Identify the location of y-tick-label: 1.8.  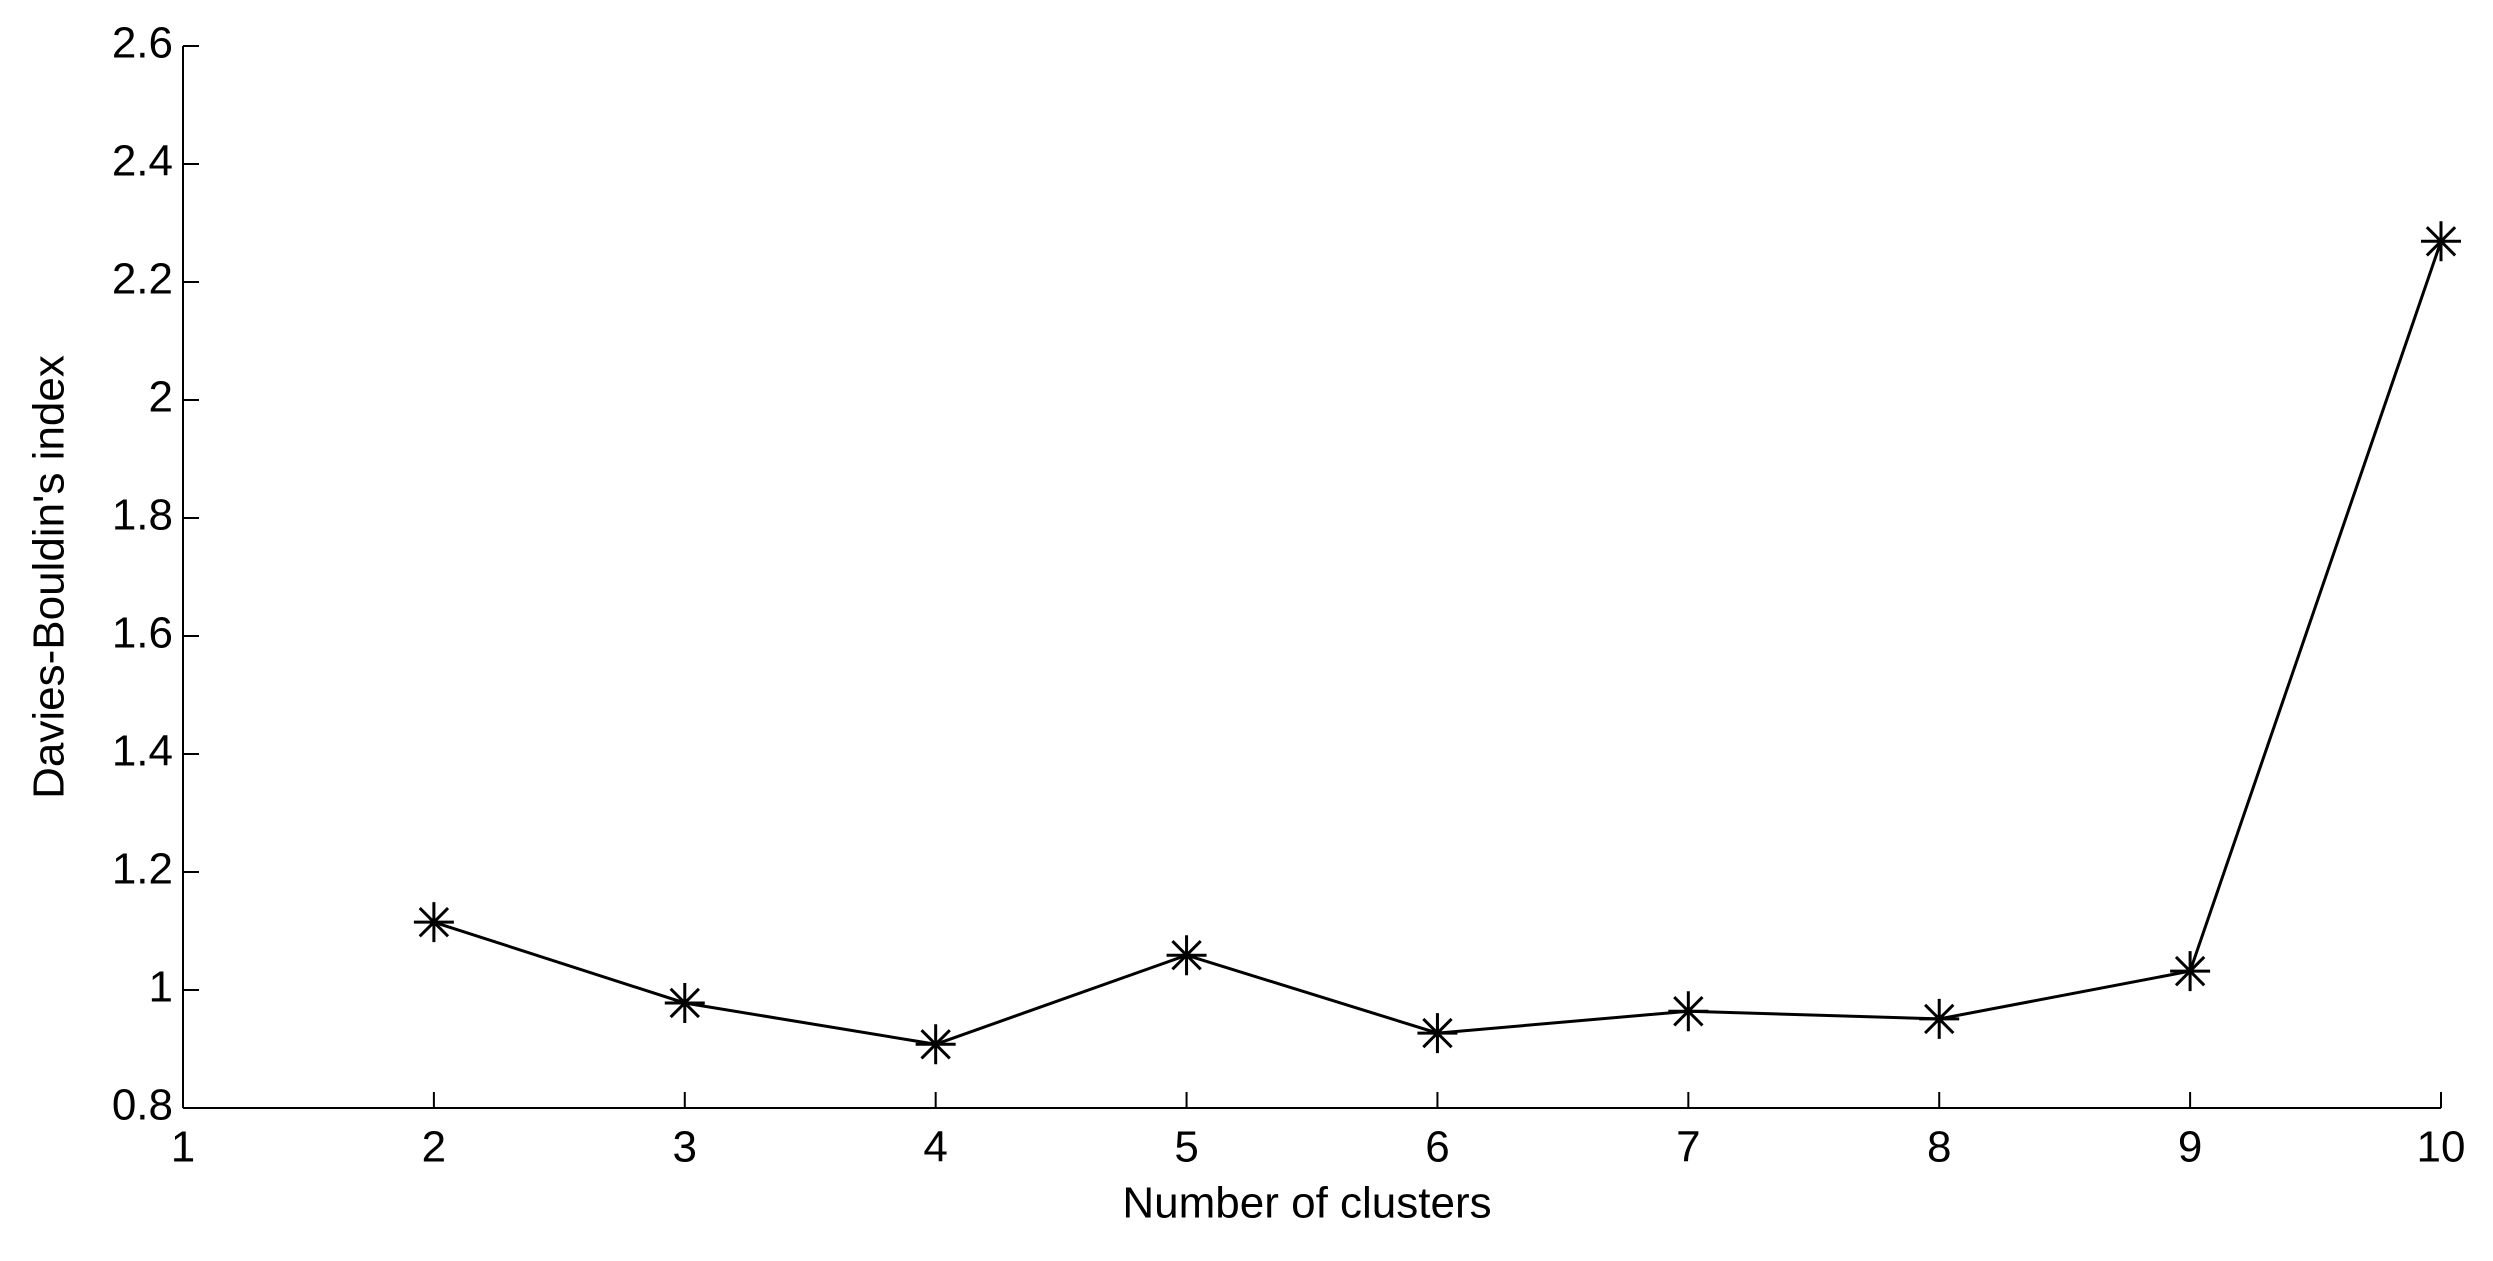
(142, 515).